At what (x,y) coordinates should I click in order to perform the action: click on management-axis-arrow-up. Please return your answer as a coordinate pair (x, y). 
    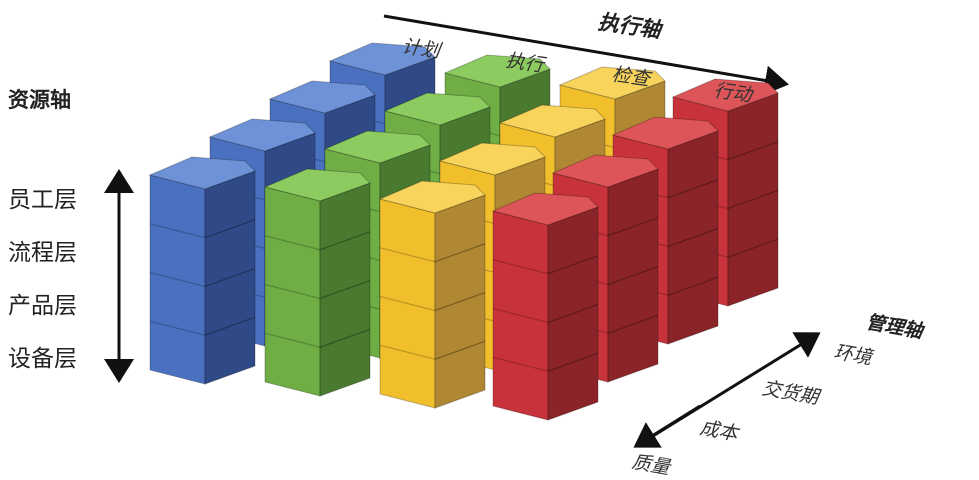
    Looking at the image, I should click on (730, 389).